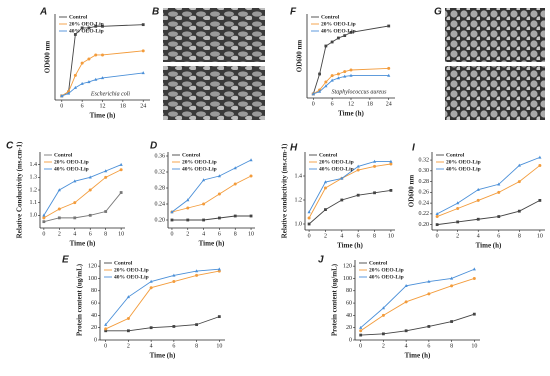 The height and width of the screenshot is (376, 550). Describe the element at coordinates (349, 316) in the screenshot. I see `y-tick-label: 40` at that location.